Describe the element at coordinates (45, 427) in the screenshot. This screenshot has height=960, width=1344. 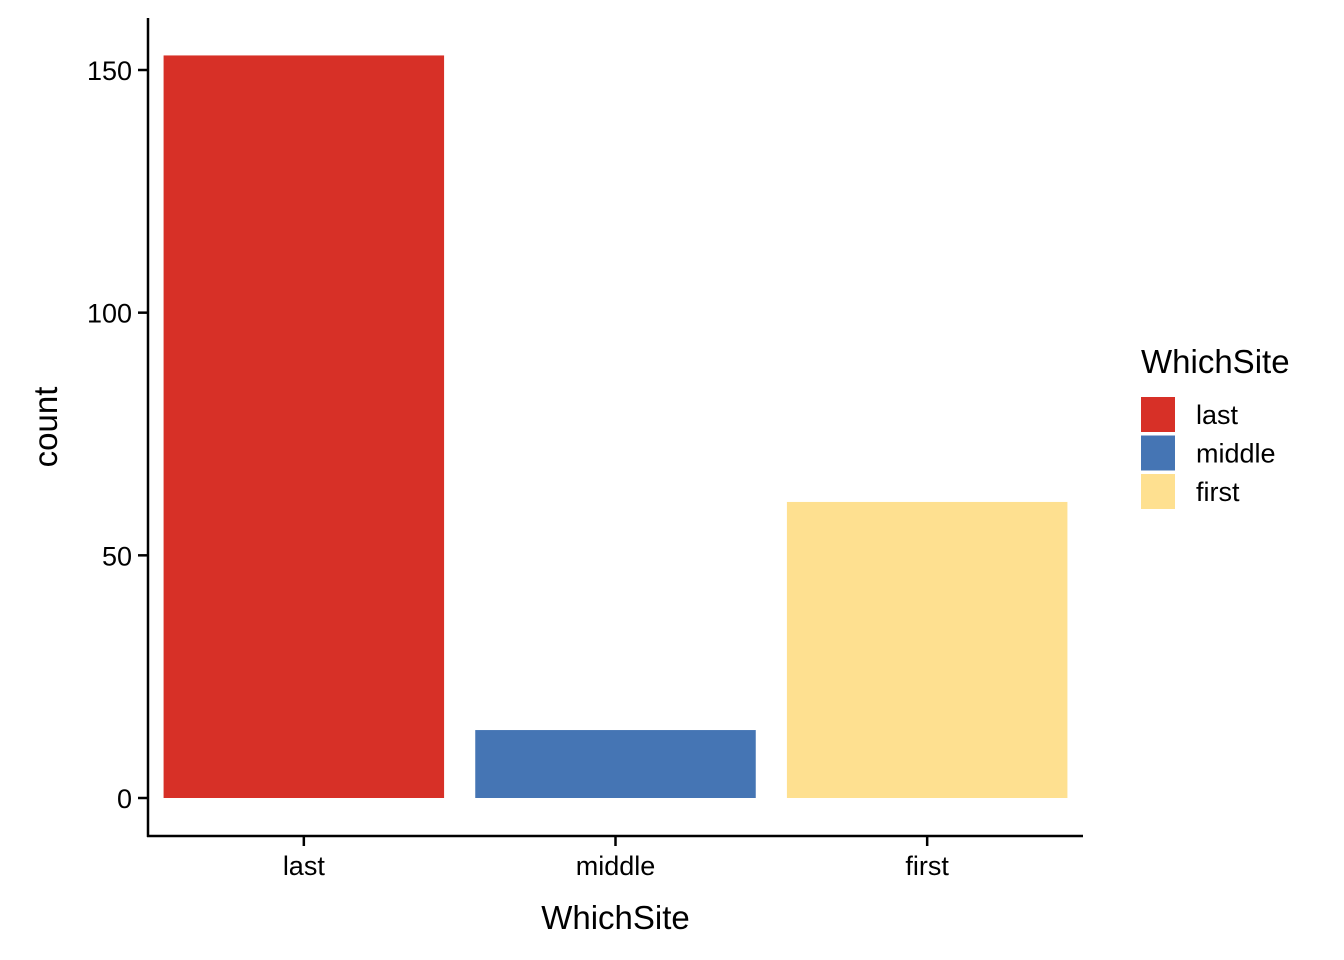
I see `y-axis-title: count` at that location.